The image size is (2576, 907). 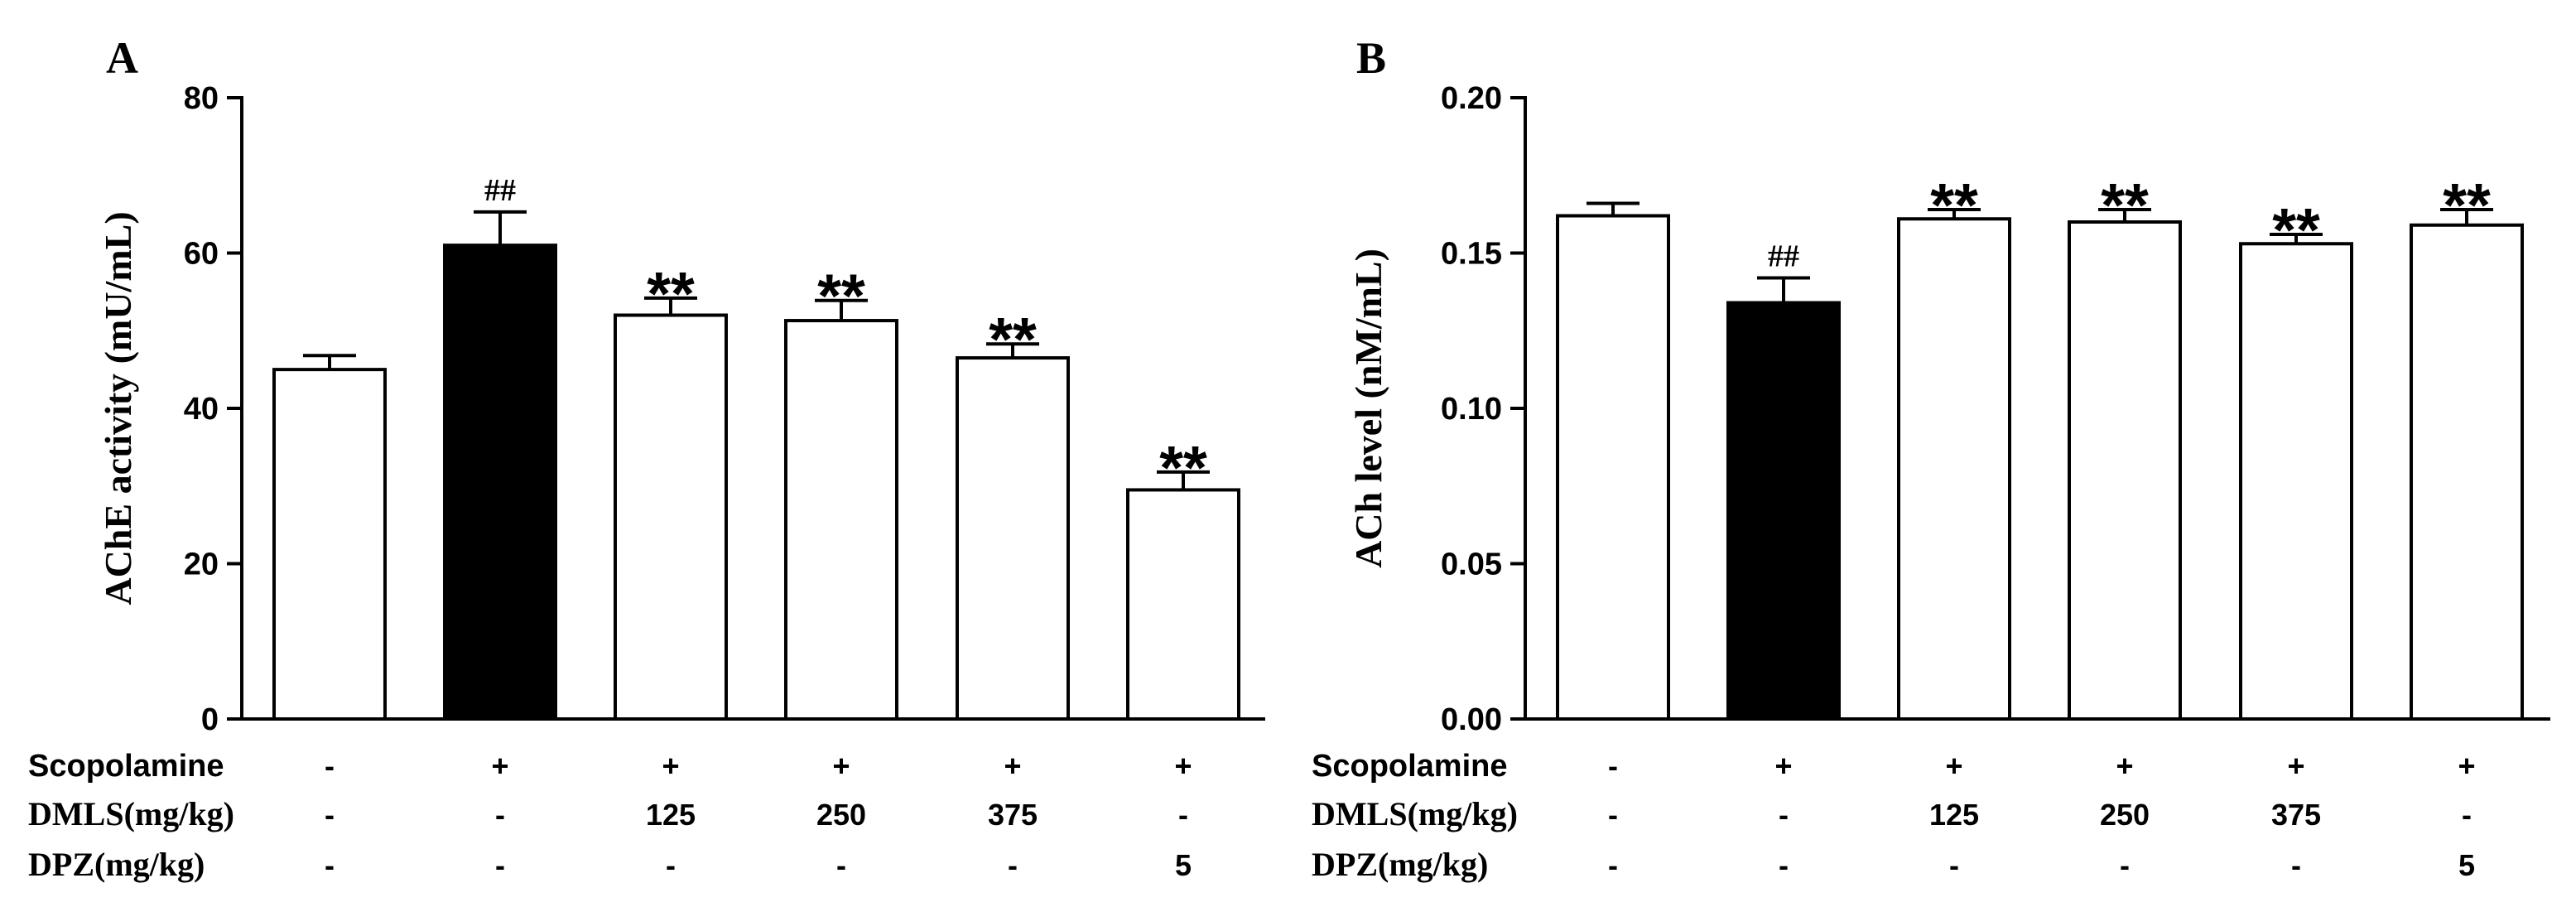 What do you see at coordinates (841, 815) in the screenshot?
I see `panel-a-row-cell-dmls: 250` at bounding box center [841, 815].